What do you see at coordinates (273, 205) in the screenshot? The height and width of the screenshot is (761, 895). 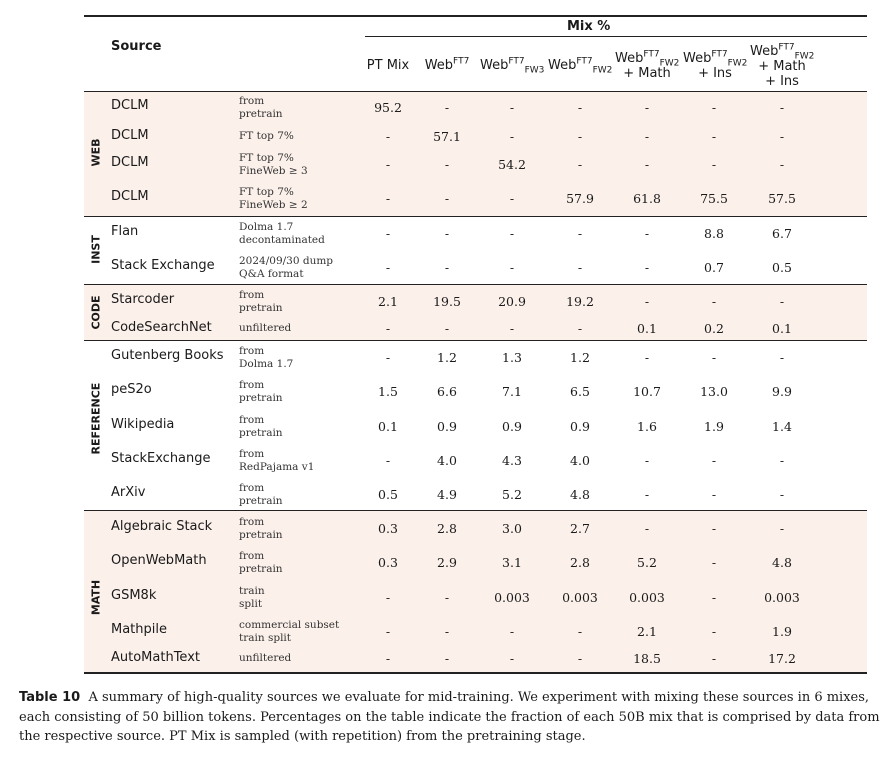 I see `row-description-line2: FineWeb ≥ 2` at bounding box center [273, 205].